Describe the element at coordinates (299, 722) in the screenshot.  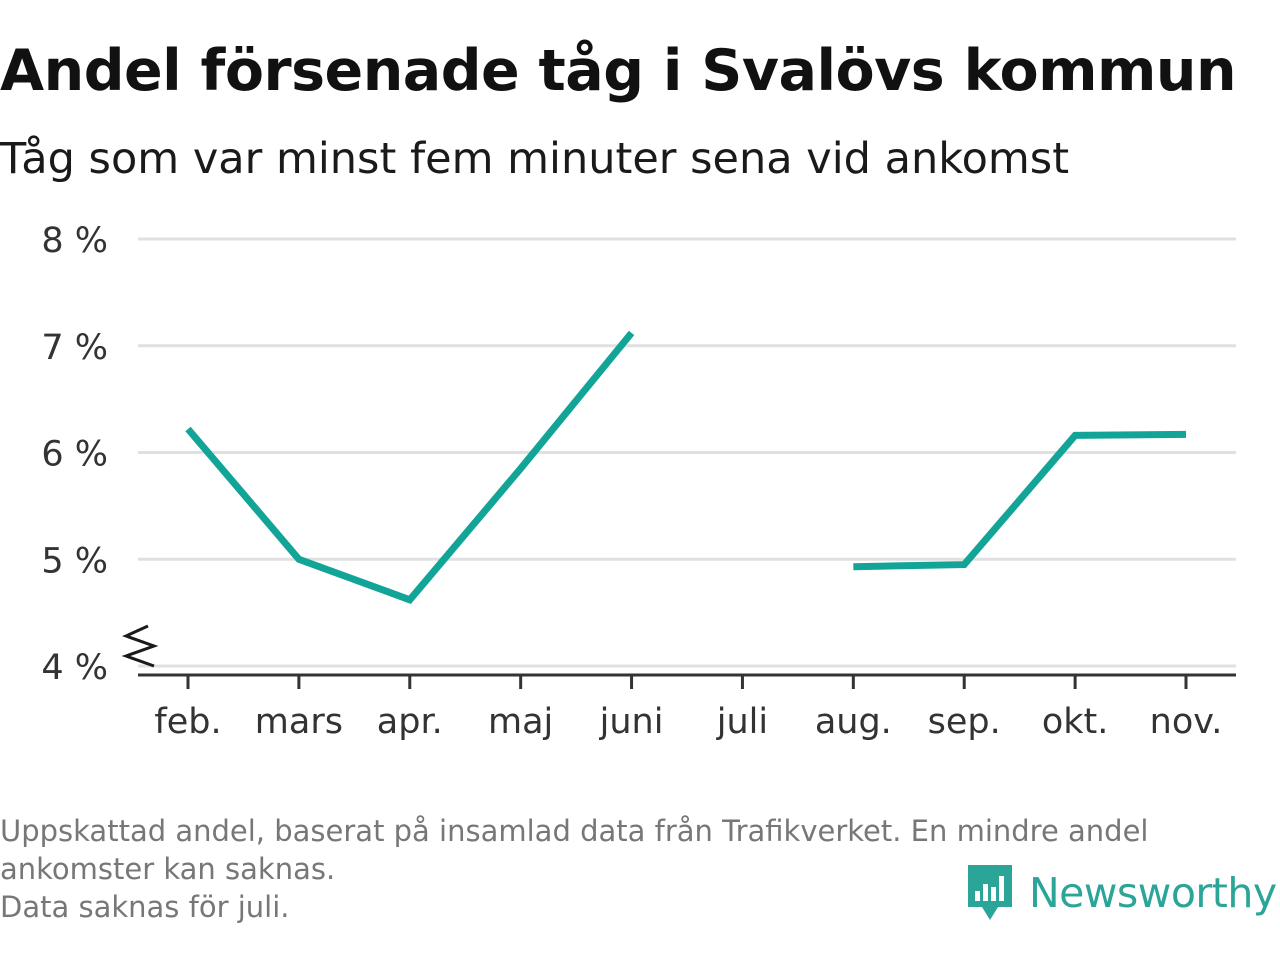
I see `x-tick-label: mars` at that location.